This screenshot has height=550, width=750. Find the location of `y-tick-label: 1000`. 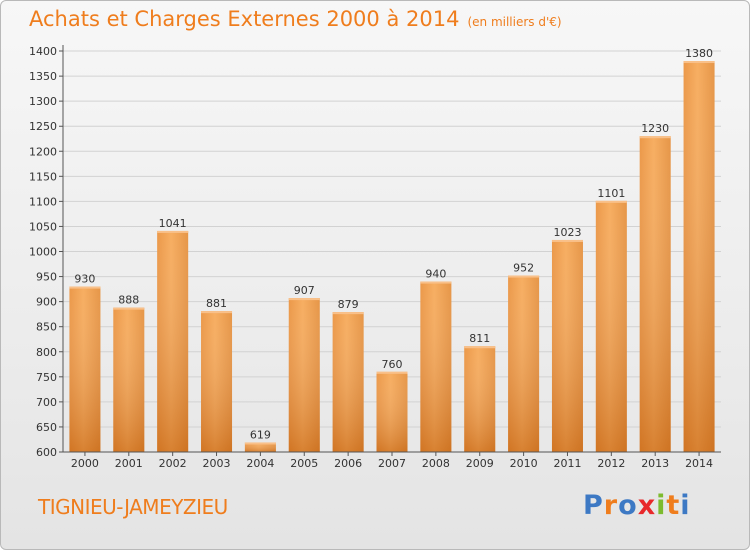

y-tick-label: 1000 is located at coordinates (43, 252).